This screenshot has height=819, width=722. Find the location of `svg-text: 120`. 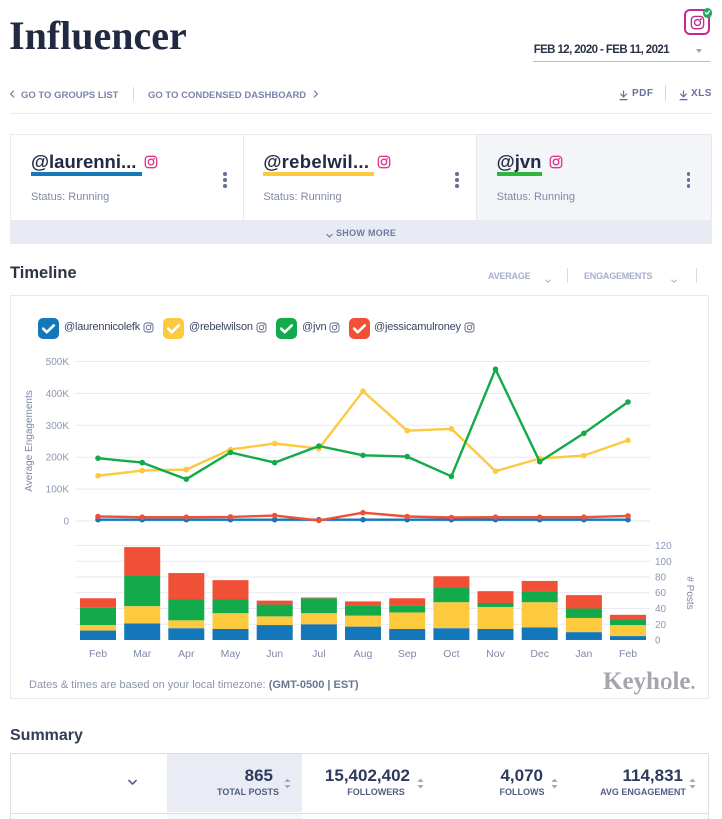

svg-text: 120 is located at coordinates (663, 546).